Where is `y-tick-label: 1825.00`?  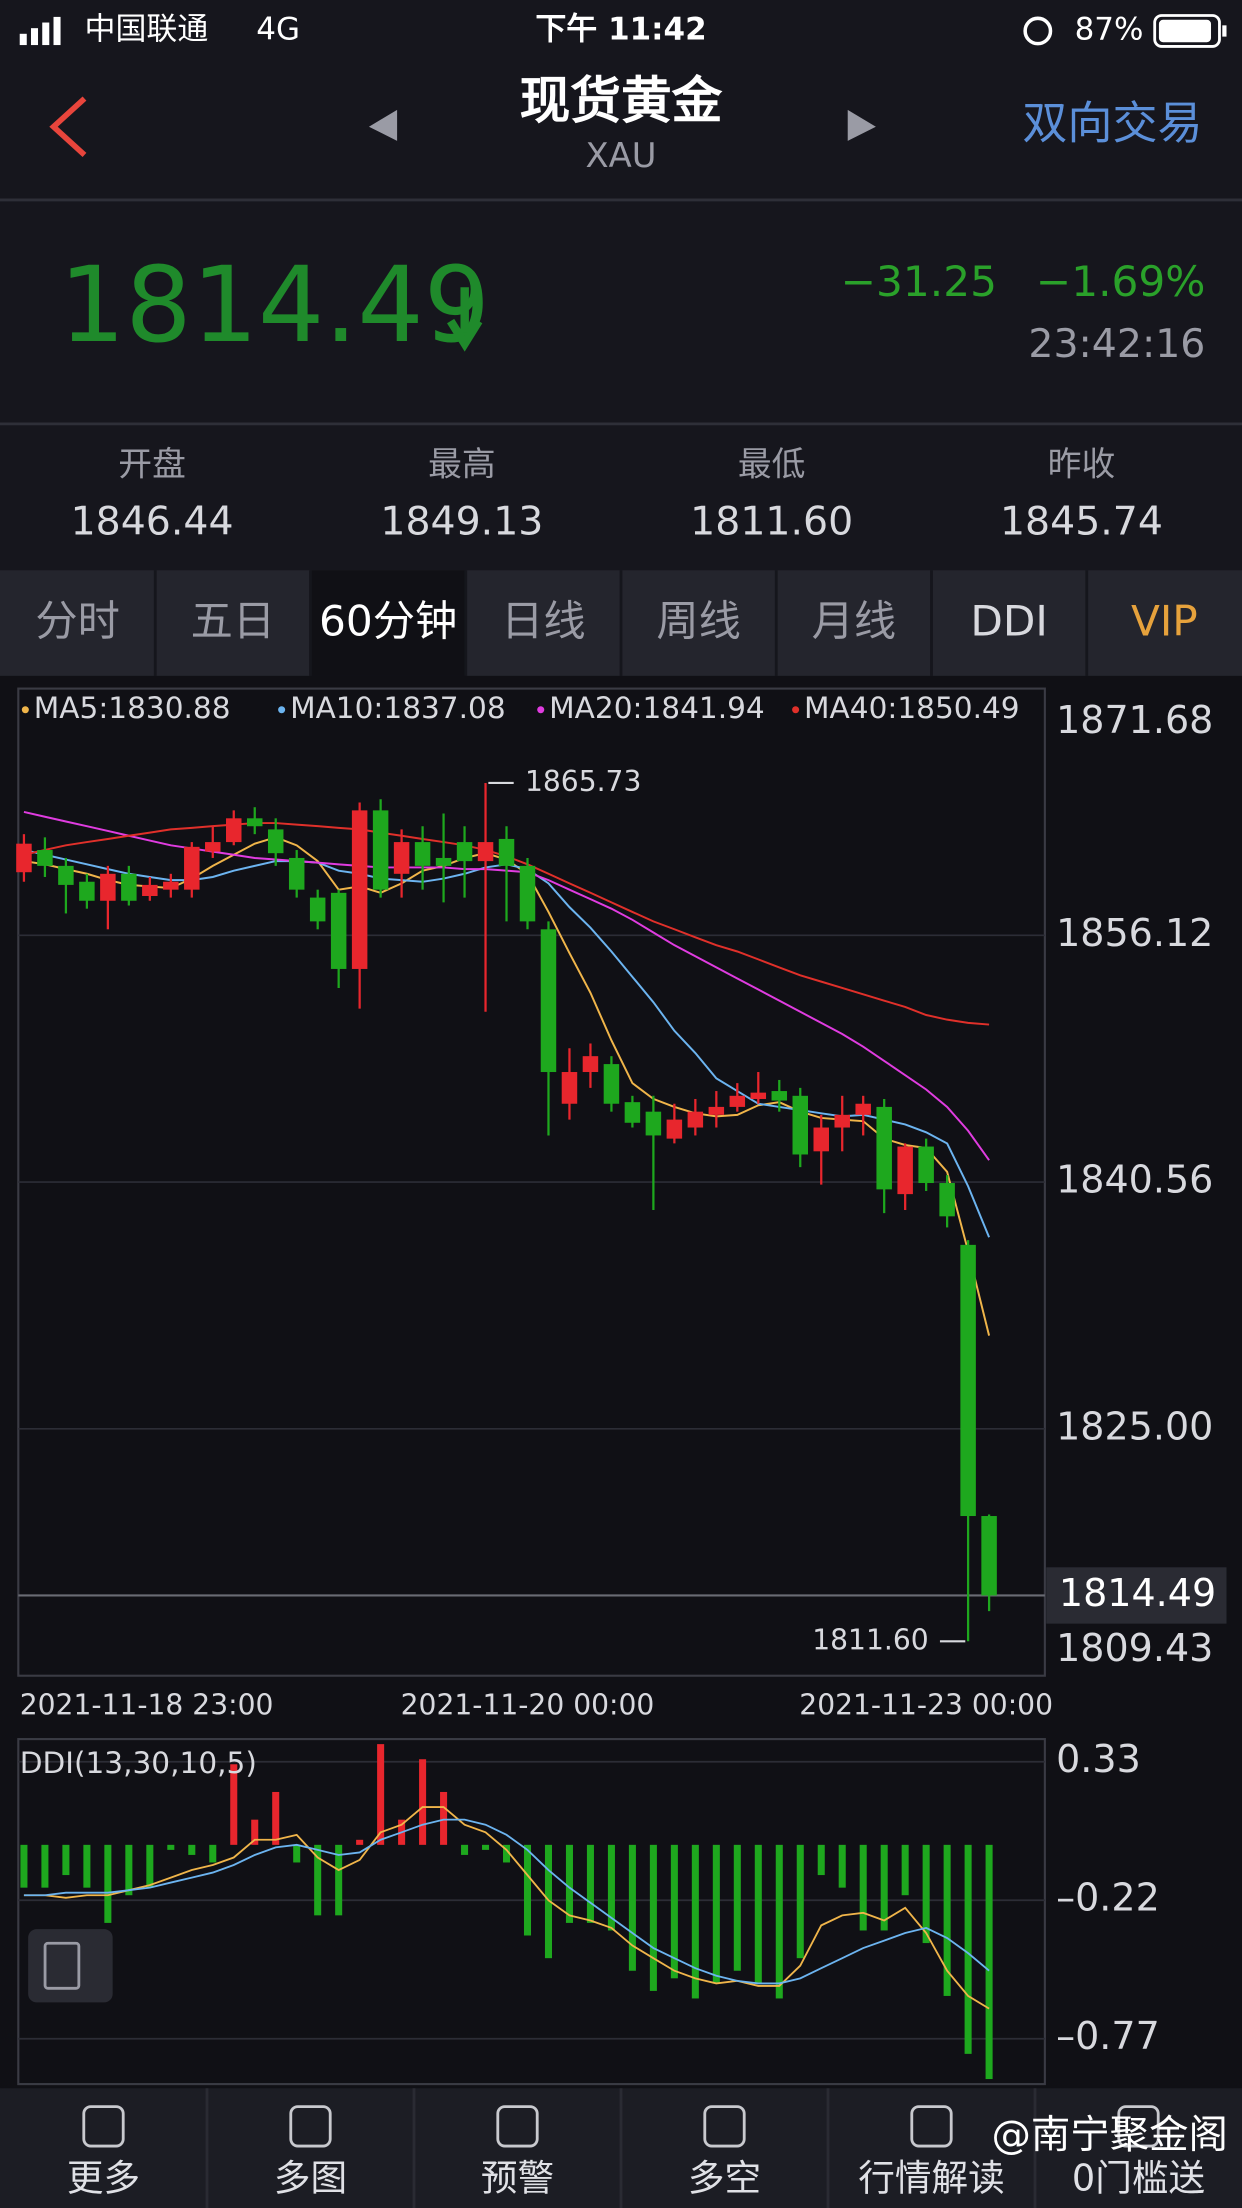
y-tick-label: 1825.00 is located at coordinates (1134, 1426).